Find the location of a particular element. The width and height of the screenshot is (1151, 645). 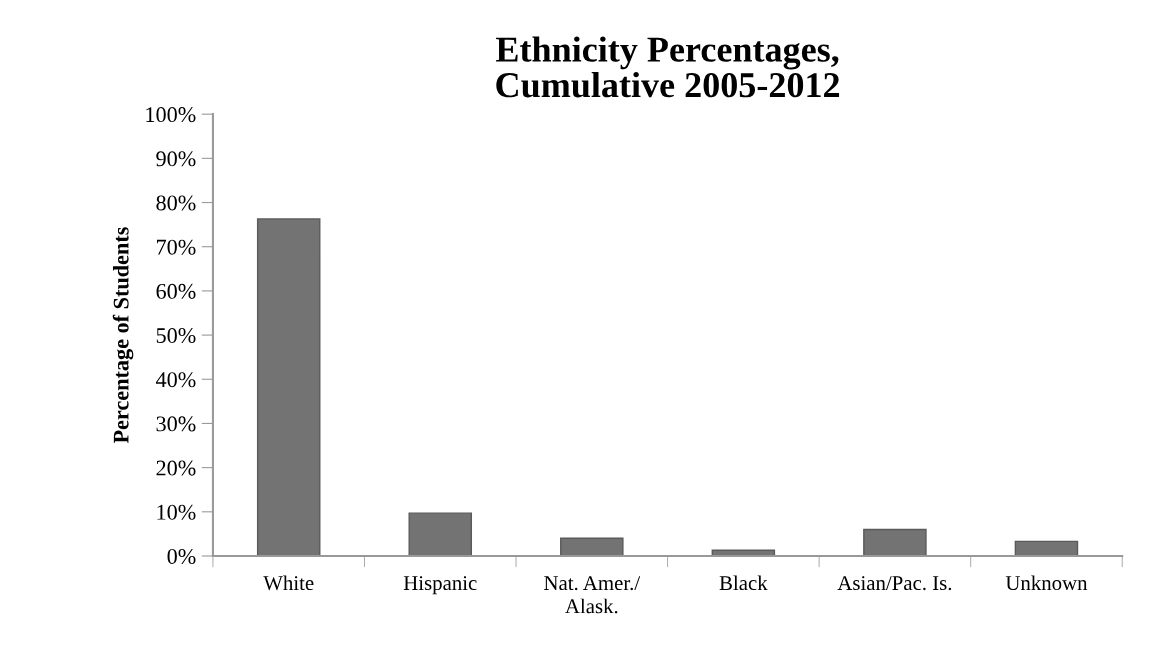

x-tick-label: Black is located at coordinates (743, 583).